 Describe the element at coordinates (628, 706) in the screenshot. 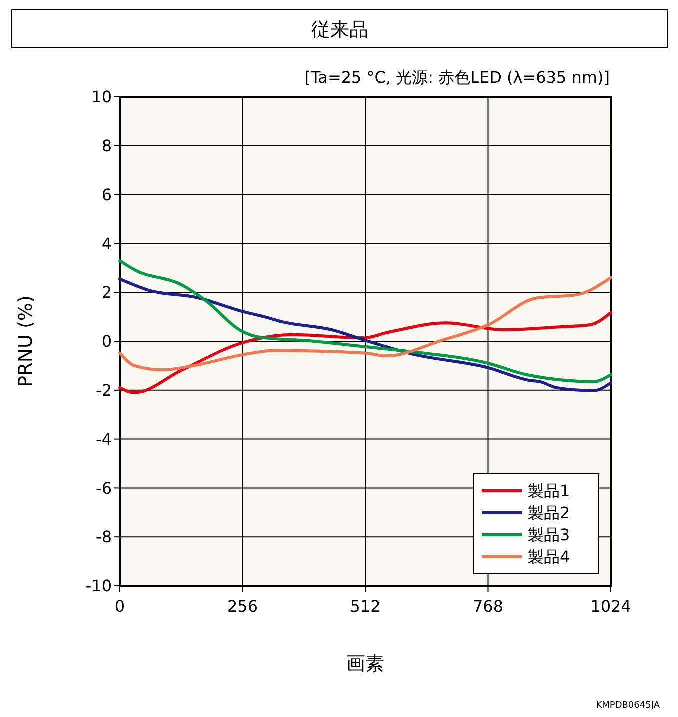

I see `text: KMPDB0645JA` at that location.